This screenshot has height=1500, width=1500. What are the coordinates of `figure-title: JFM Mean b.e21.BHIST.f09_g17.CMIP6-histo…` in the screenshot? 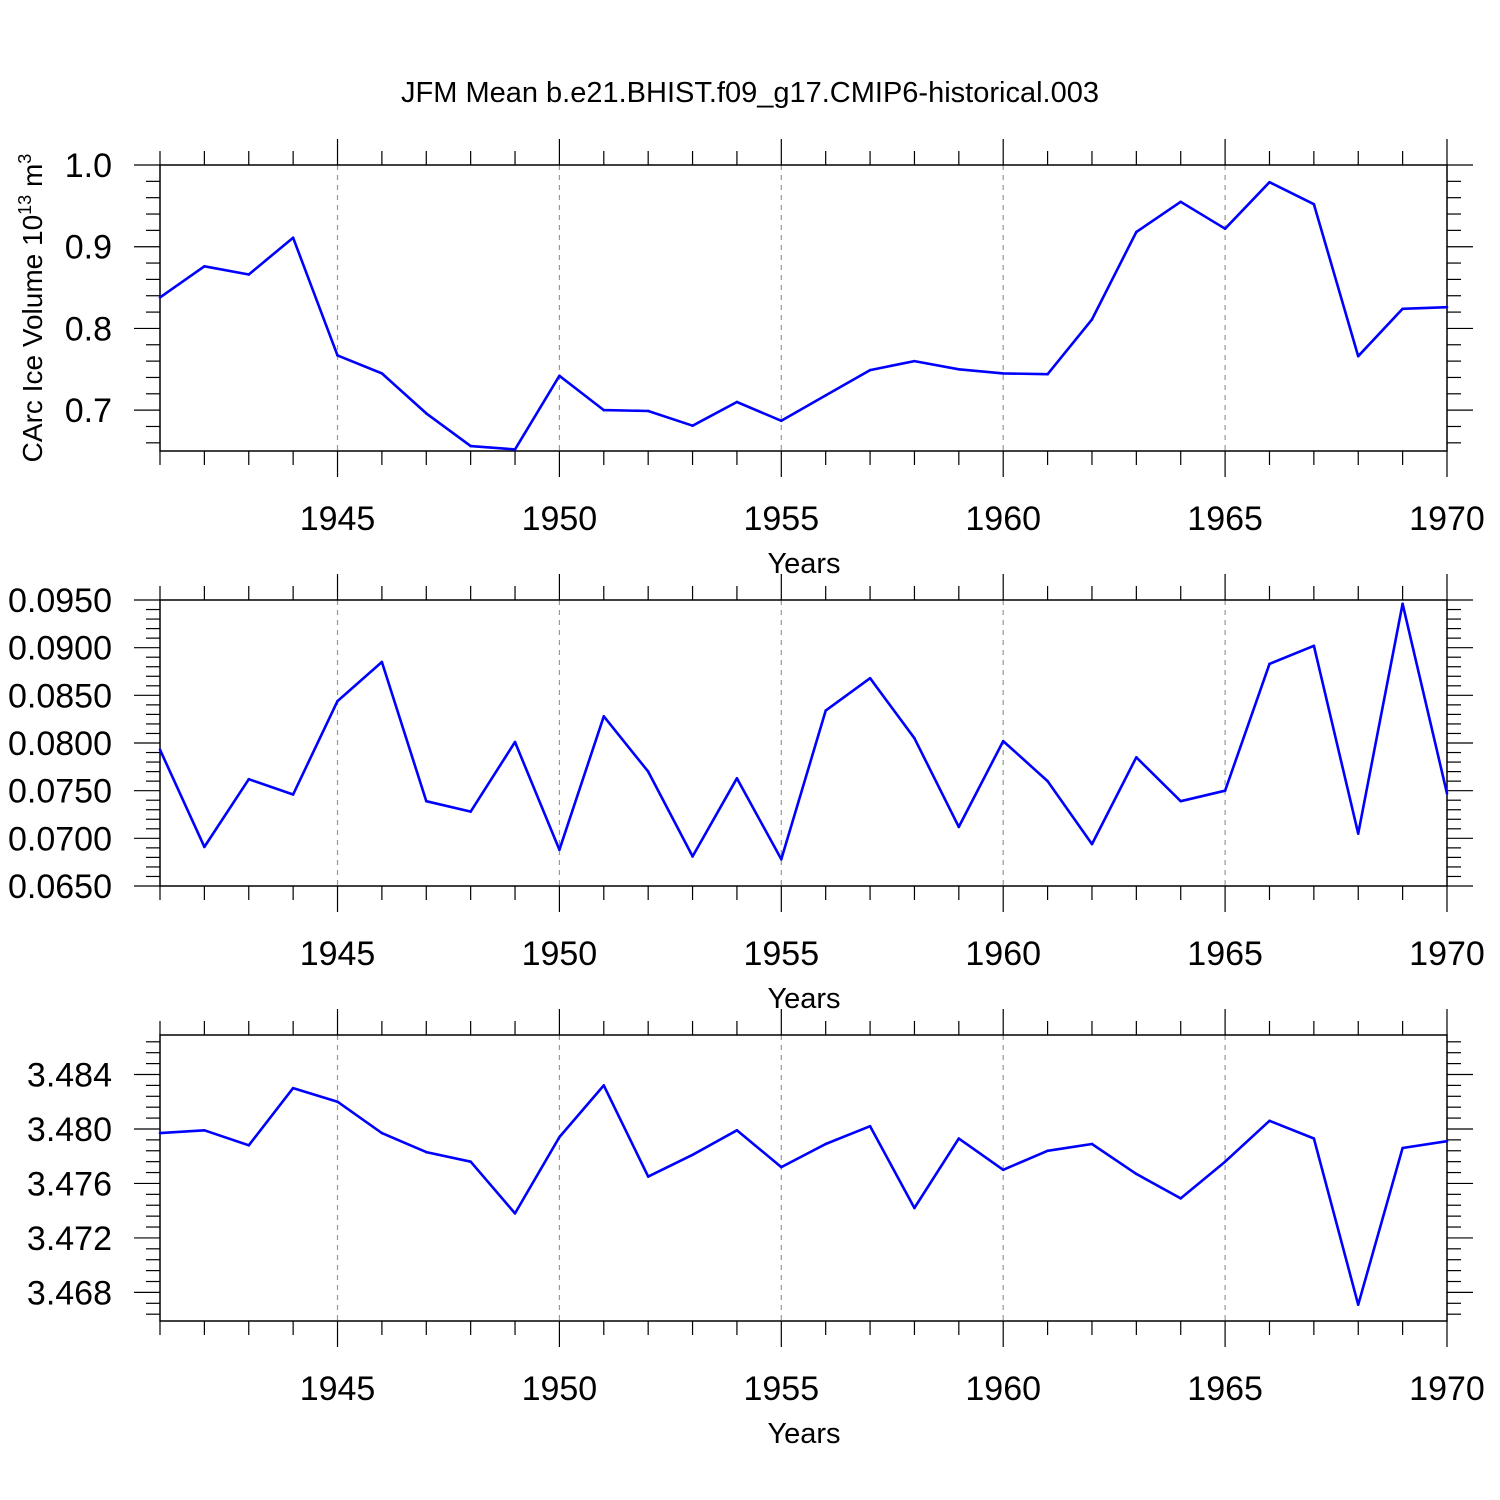 It's located at (750, 93).